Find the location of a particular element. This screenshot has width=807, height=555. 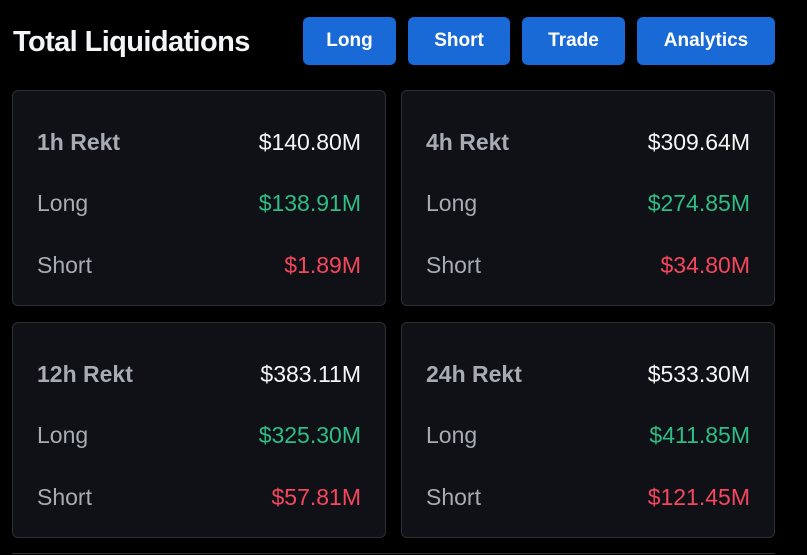

next-card-edge is located at coordinates (393, 554).